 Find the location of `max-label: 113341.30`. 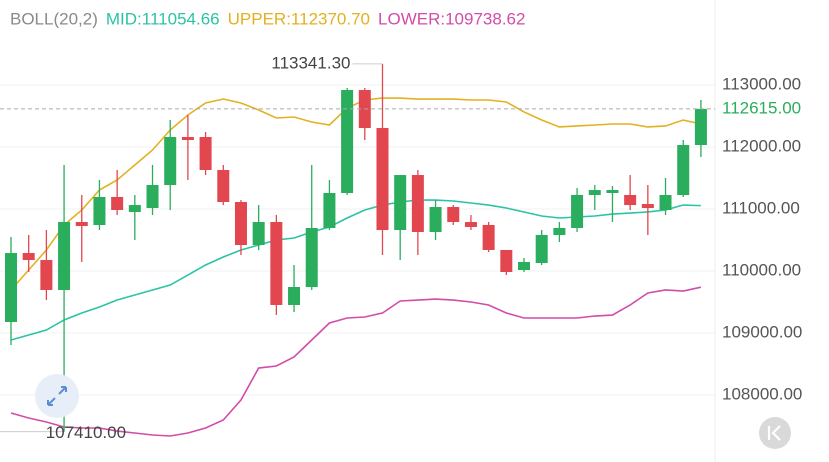

max-label: 113341.30 is located at coordinates (310, 62).